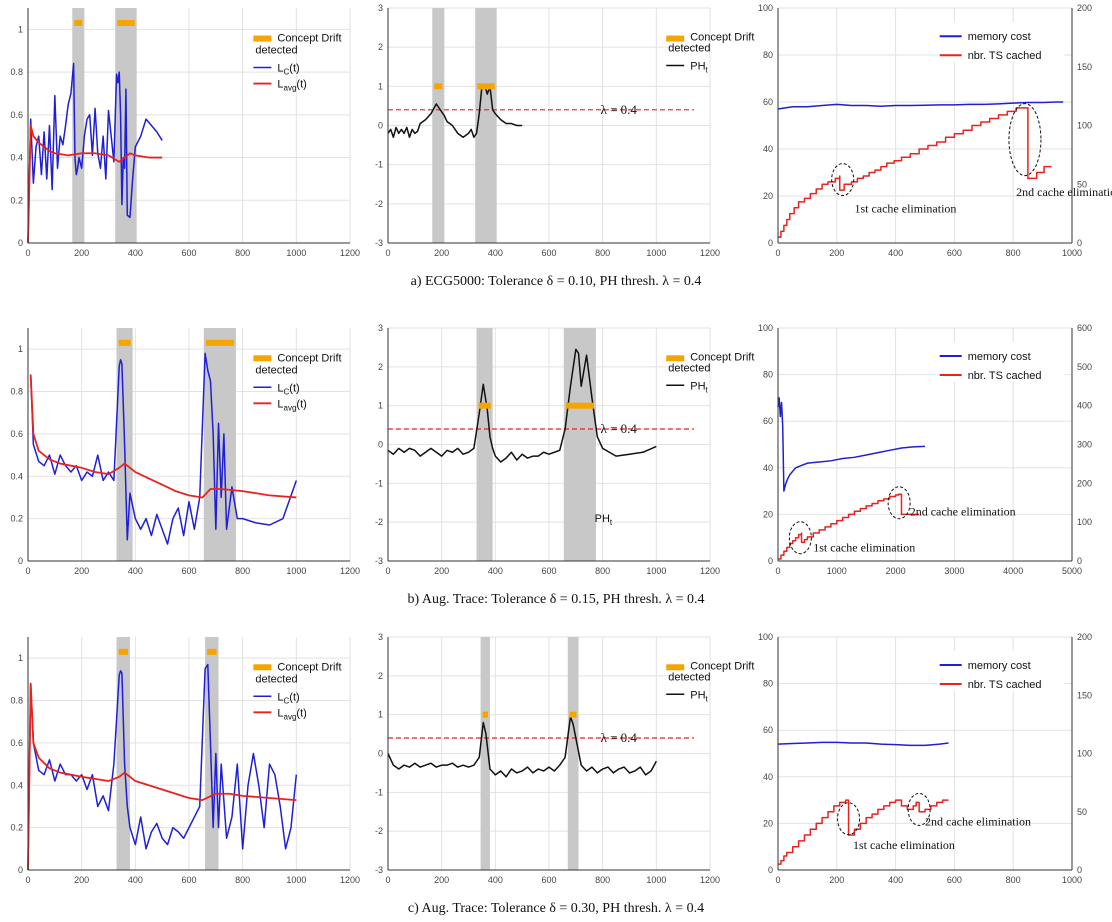 The image size is (1112, 922). Describe the element at coordinates (978, 822) in the screenshot. I see `annotation-label: 2nd cache elimination` at that location.